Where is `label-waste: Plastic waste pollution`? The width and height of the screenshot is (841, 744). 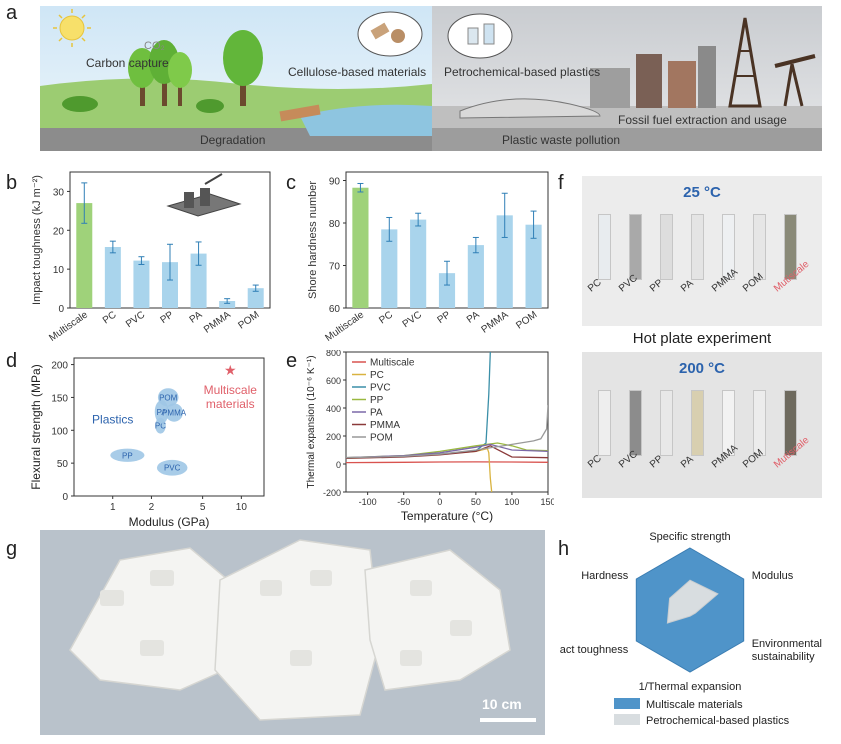 label-waste: Plastic waste pollution is located at coordinates (561, 140).